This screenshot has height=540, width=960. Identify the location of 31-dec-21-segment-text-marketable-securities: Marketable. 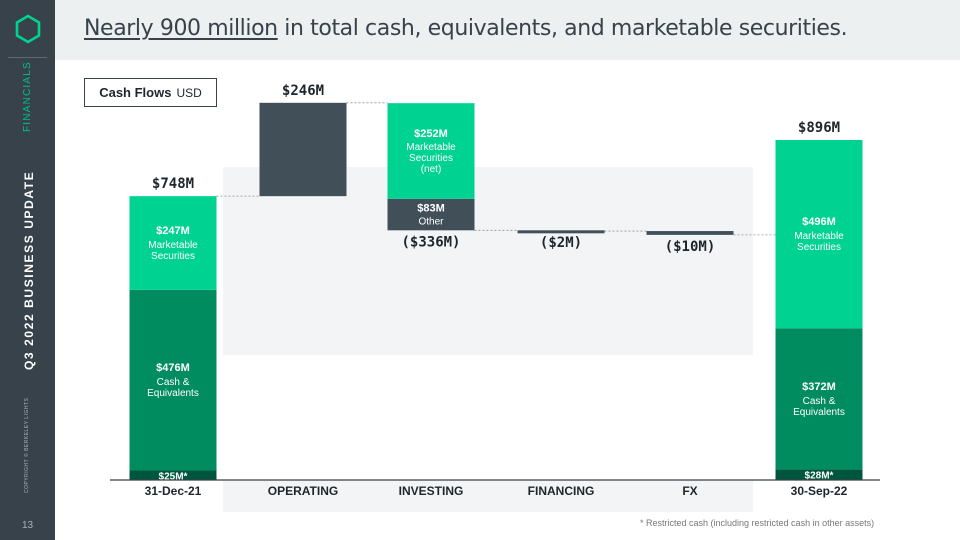
(173, 245).